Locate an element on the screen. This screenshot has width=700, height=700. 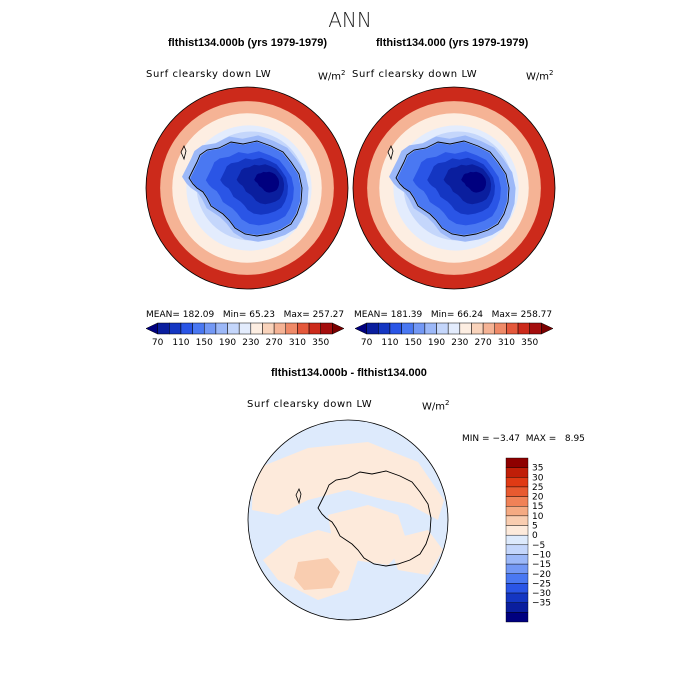
panel1-map-border is located at coordinates (247, 188).